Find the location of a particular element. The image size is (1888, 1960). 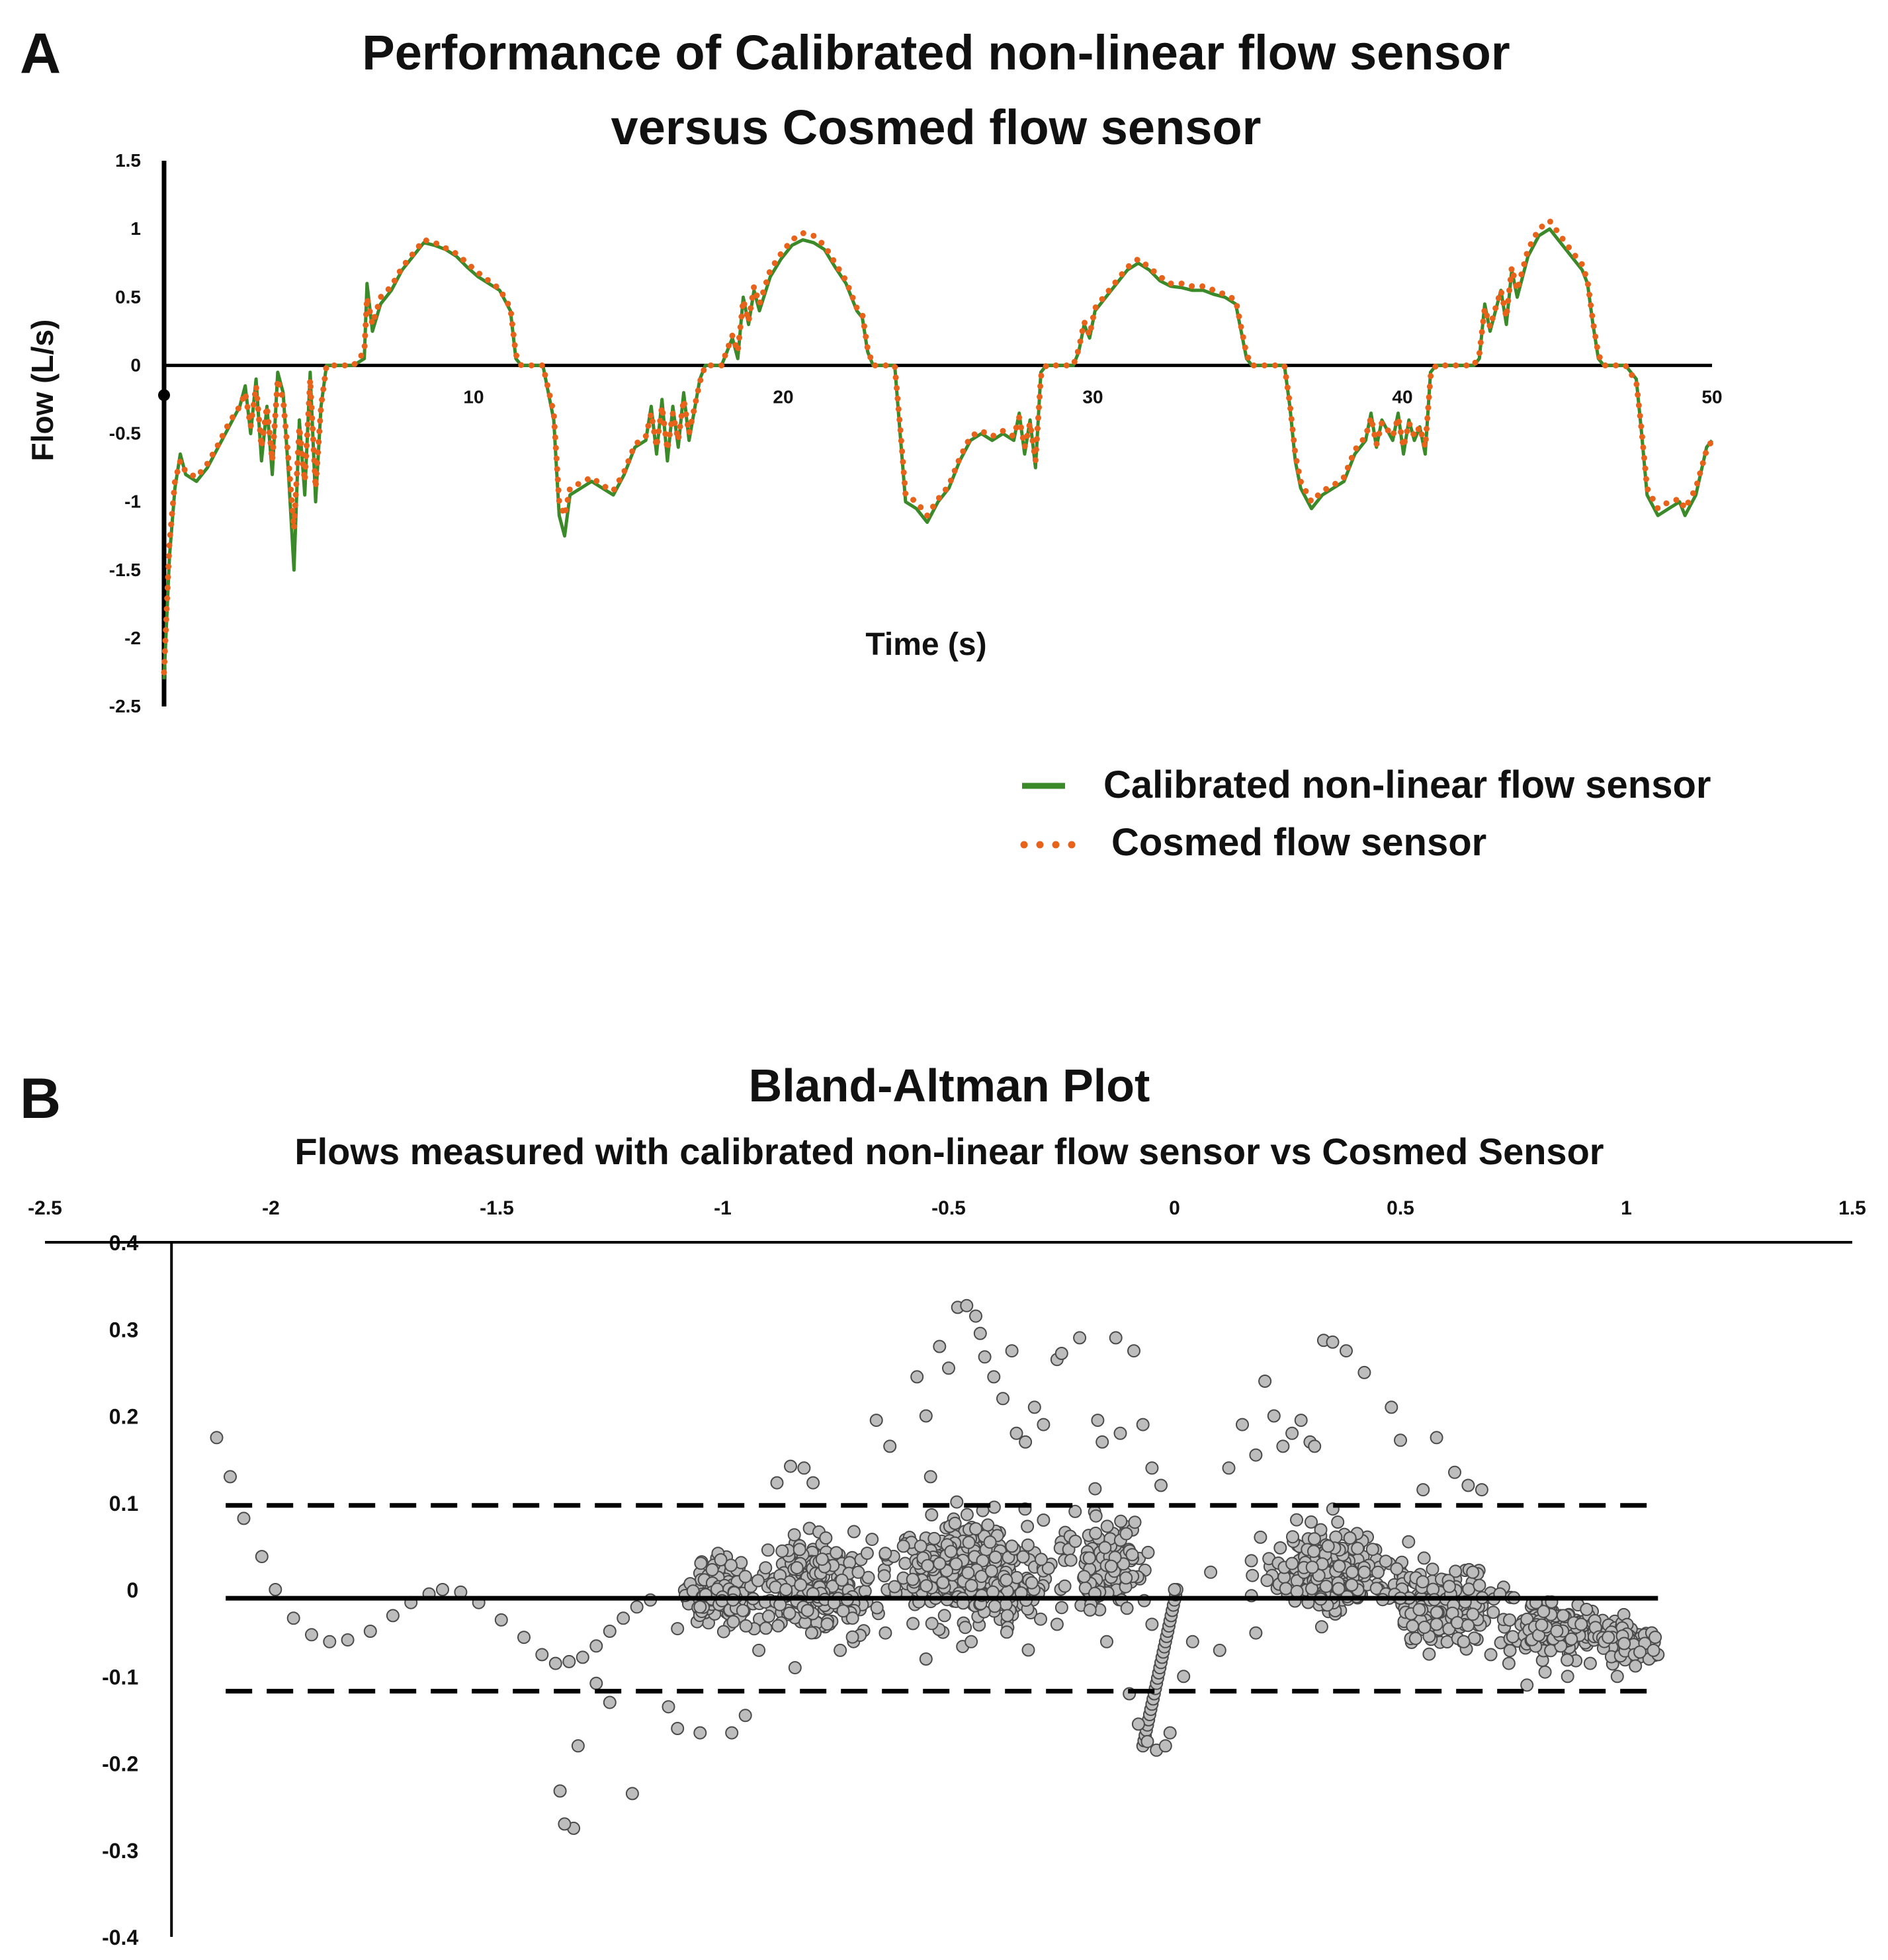

panel-b-y-tick-label: 0.3 is located at coordinates (123, 1330).